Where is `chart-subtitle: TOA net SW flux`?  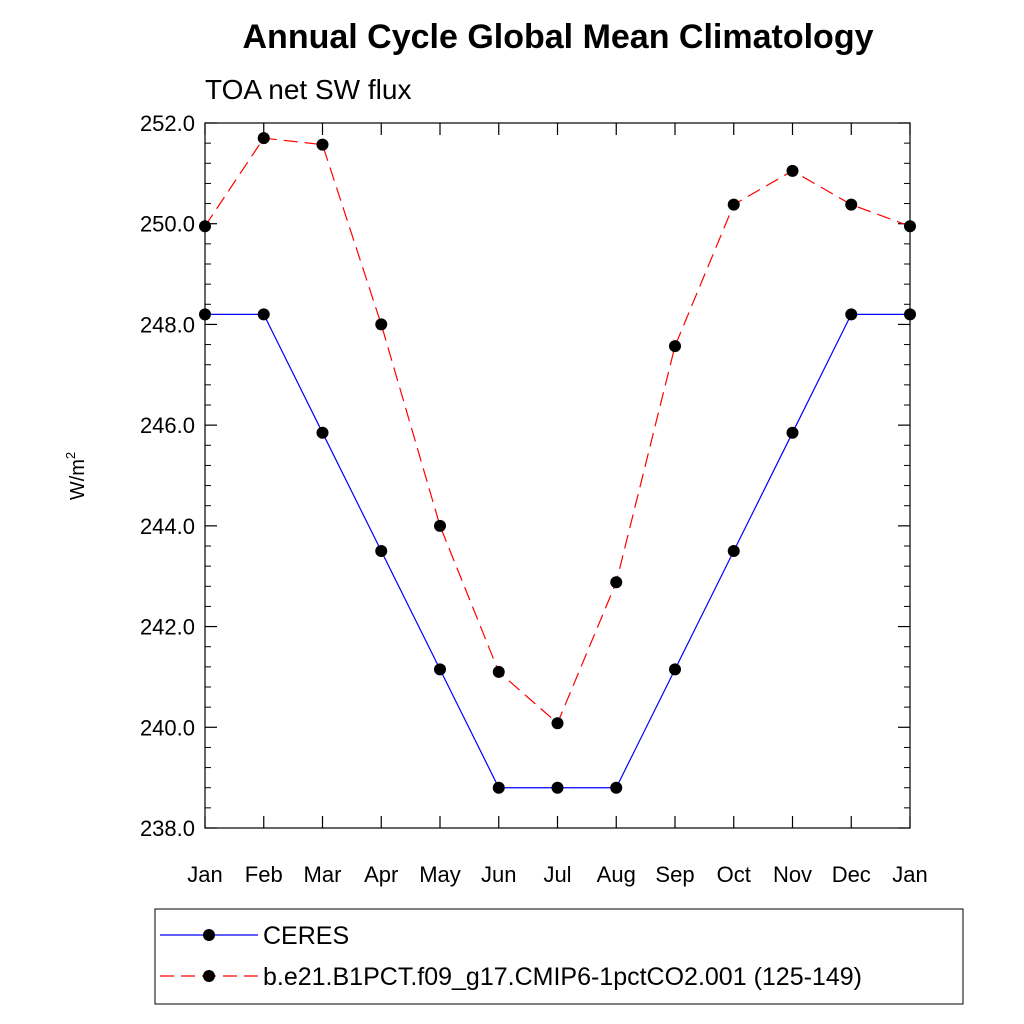
chart-subtitle: TOA net SW flux is located at coordinates (308, 89).